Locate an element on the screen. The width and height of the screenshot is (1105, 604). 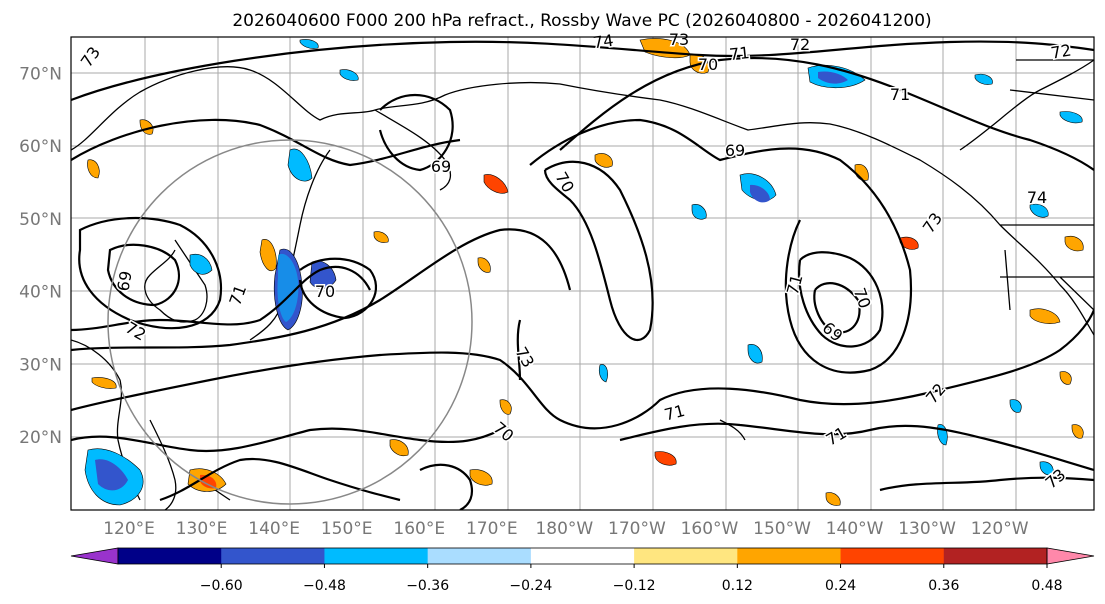
longitude-label: 160°W is located at coordinates (710, 529).